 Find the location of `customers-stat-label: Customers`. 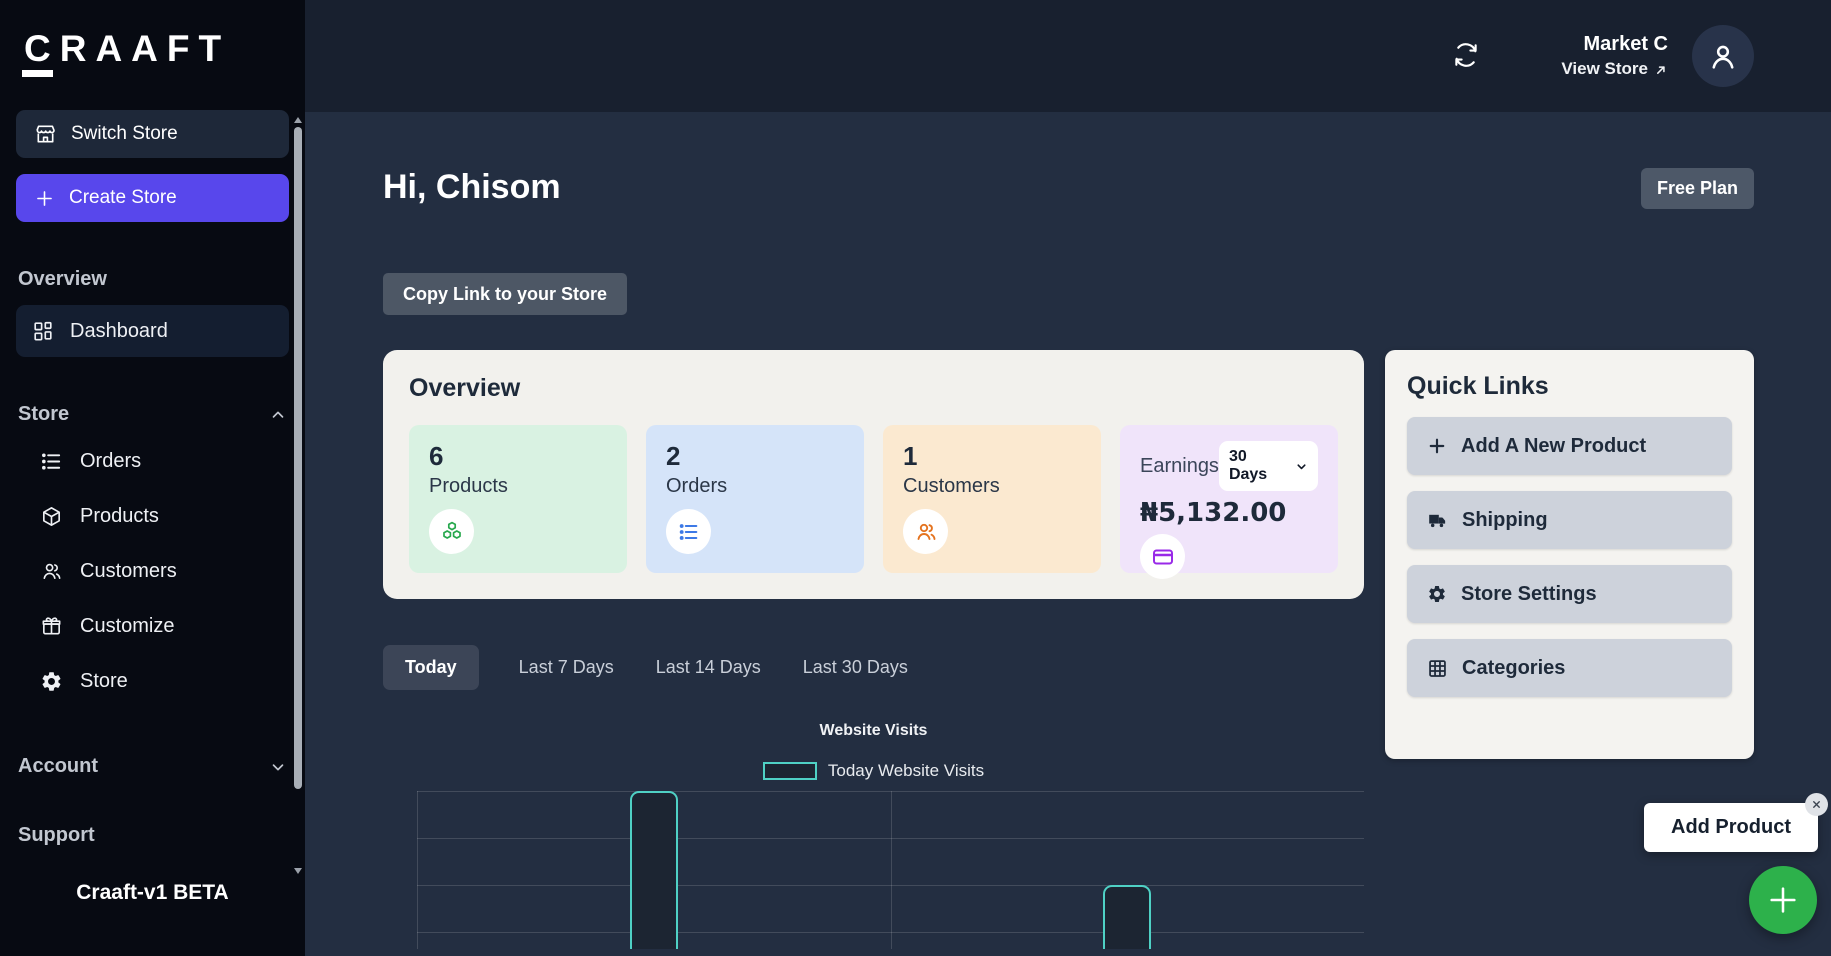

customers-stat-label: Customers is located at coordinates (951, 486).